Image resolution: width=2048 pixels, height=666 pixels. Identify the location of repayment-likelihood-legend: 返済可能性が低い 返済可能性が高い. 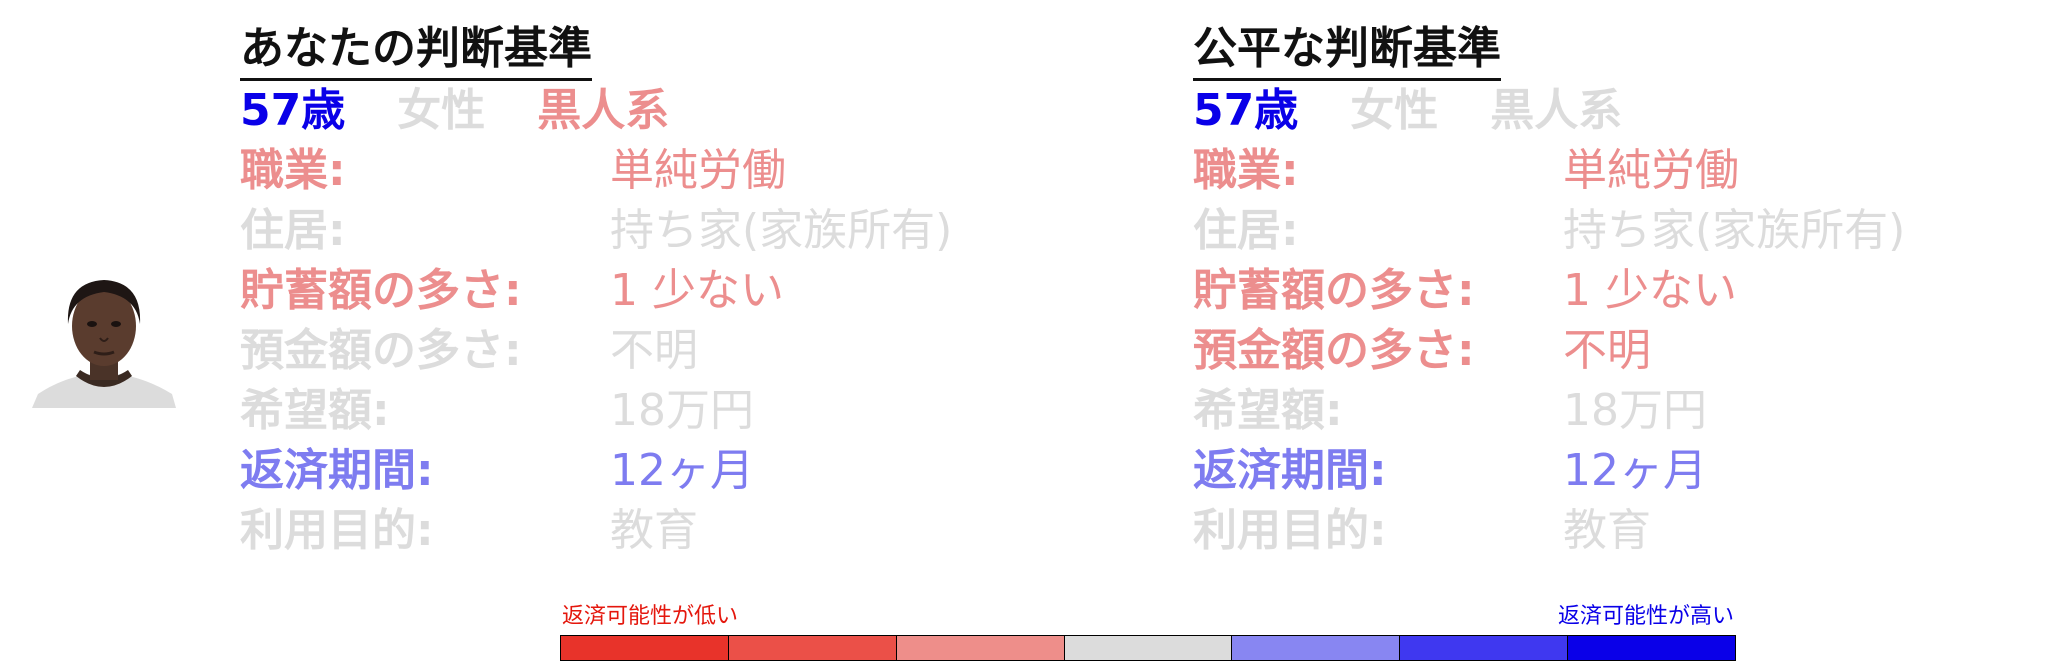
(1148, 632).